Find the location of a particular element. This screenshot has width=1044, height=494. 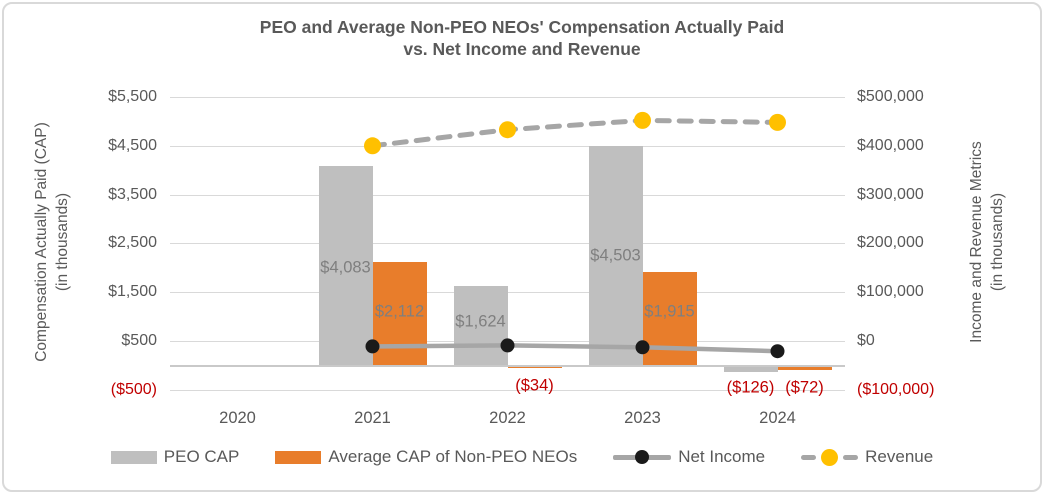

legend-item-peo-cap: PEO CAP is located at coordinates (175, 457).